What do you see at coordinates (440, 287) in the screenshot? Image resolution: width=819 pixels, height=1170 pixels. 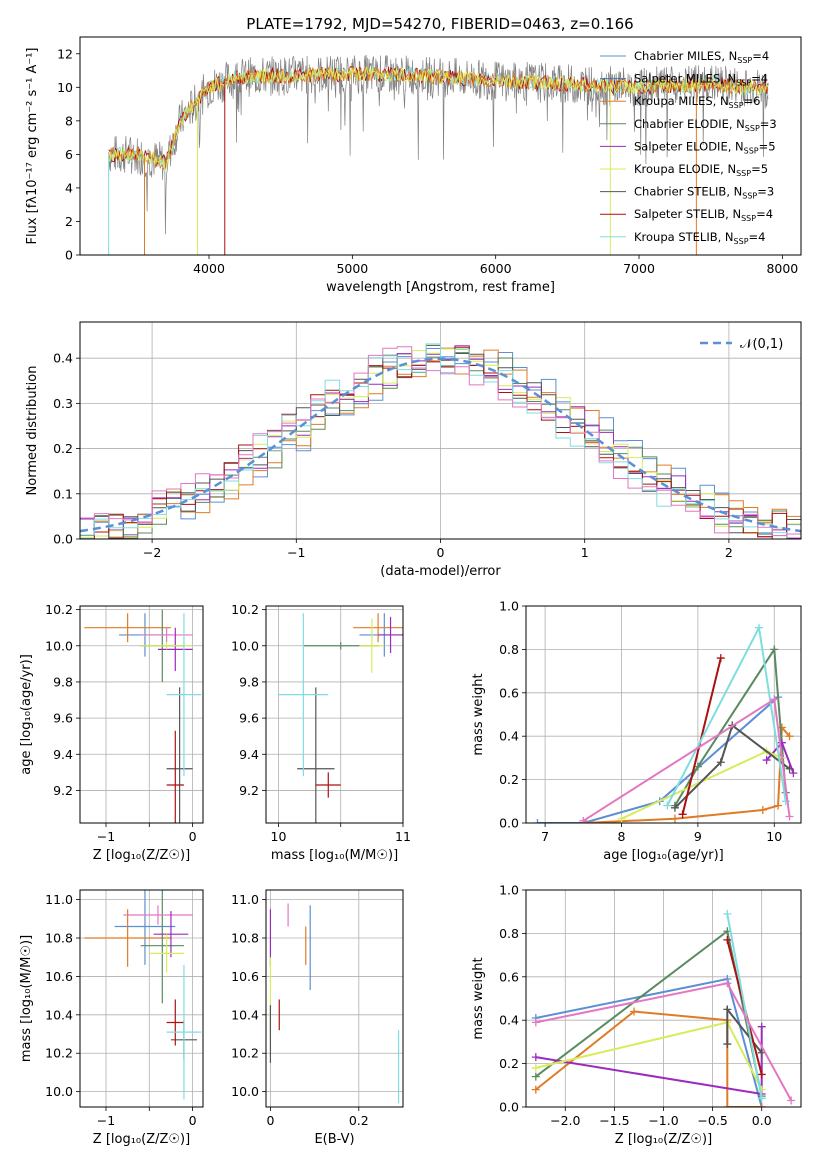 I see `x-axis-label: wavelength [Angstrom, rest frame]` at bounding box center [440, 287].